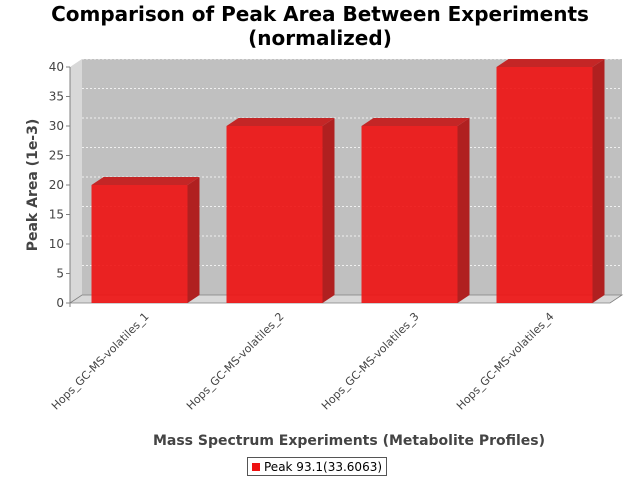 The width and height of the screenshot is (640, 480). What do you see at coordinates (56, 67) in the screenshot?
I see `y-tick-label: 40` at bounding box center [56, 67].